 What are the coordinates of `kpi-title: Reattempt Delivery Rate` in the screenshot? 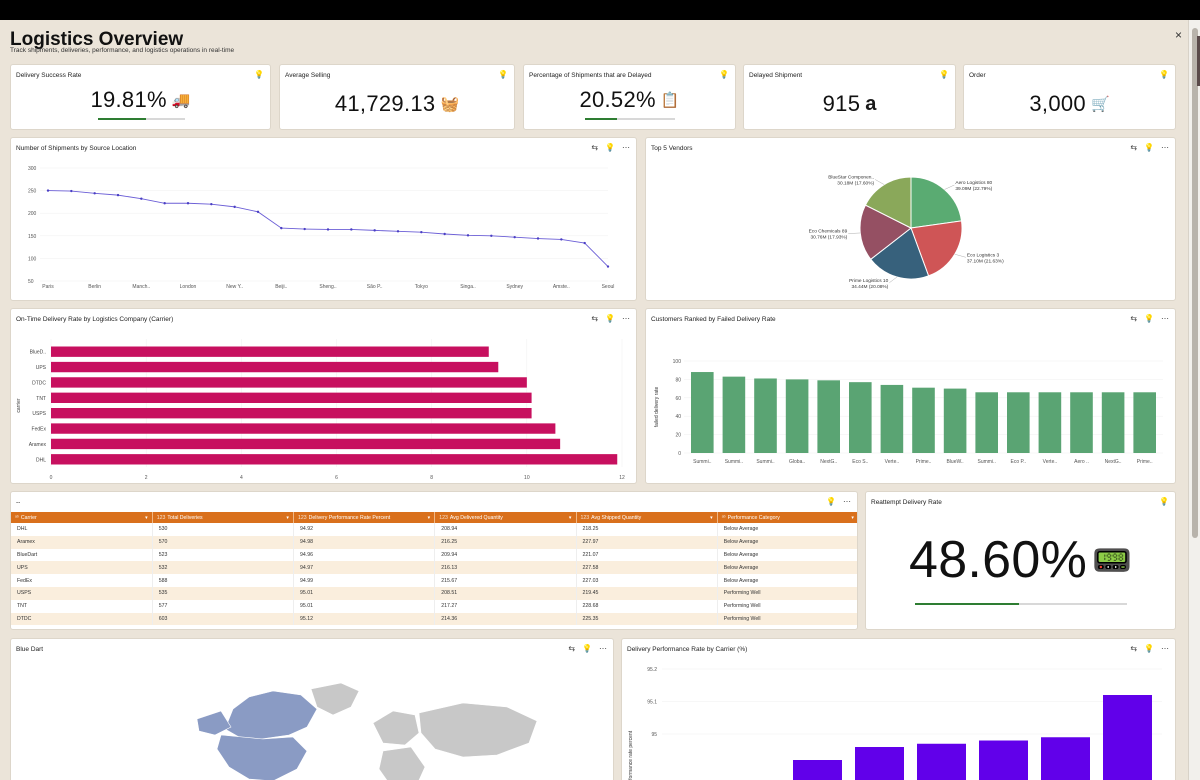 It's located at (906, 502).